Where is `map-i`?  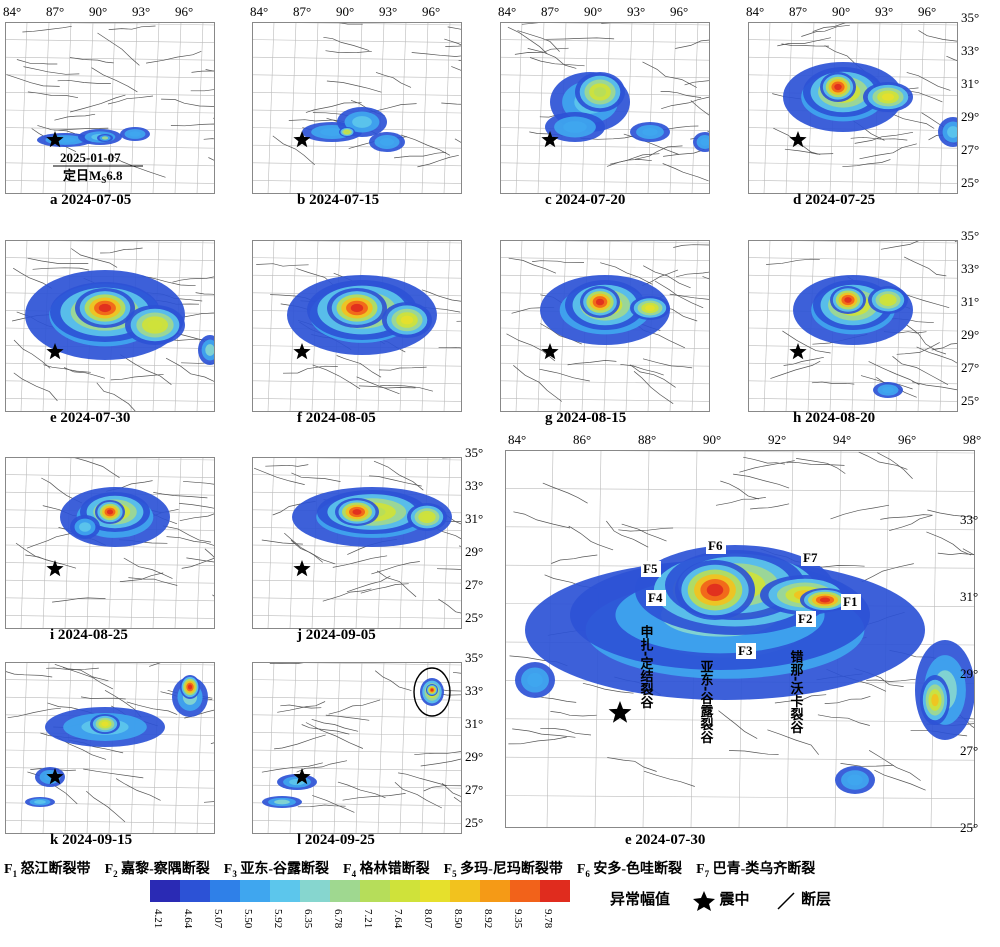 map-i is located at coordinates (110, 543).